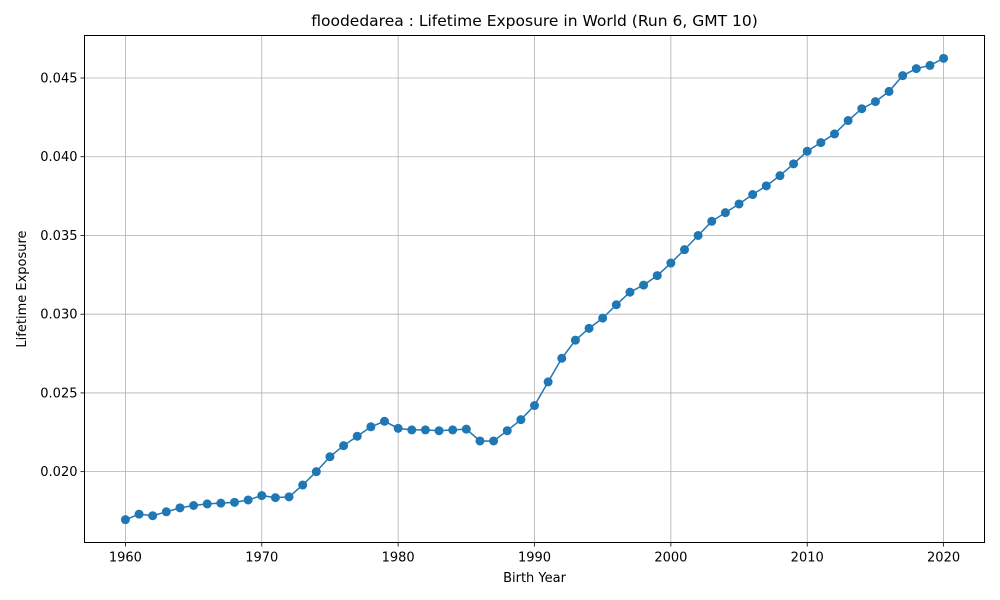 The image size is (1000, 600). I want to click on x-tick-label: 1990, so click(534, 558).